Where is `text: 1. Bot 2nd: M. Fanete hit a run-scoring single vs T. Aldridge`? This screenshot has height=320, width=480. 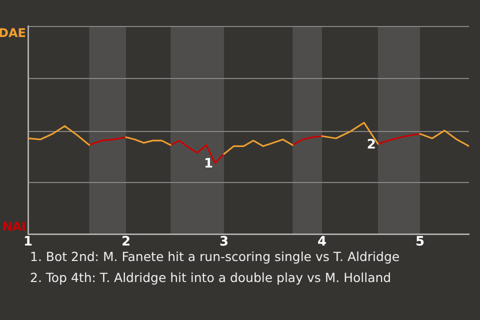 text: 1. Bot 2nd: M. Fanete hit a run-scoring single vs T. Aldridge is located at coordinates (215, 257).